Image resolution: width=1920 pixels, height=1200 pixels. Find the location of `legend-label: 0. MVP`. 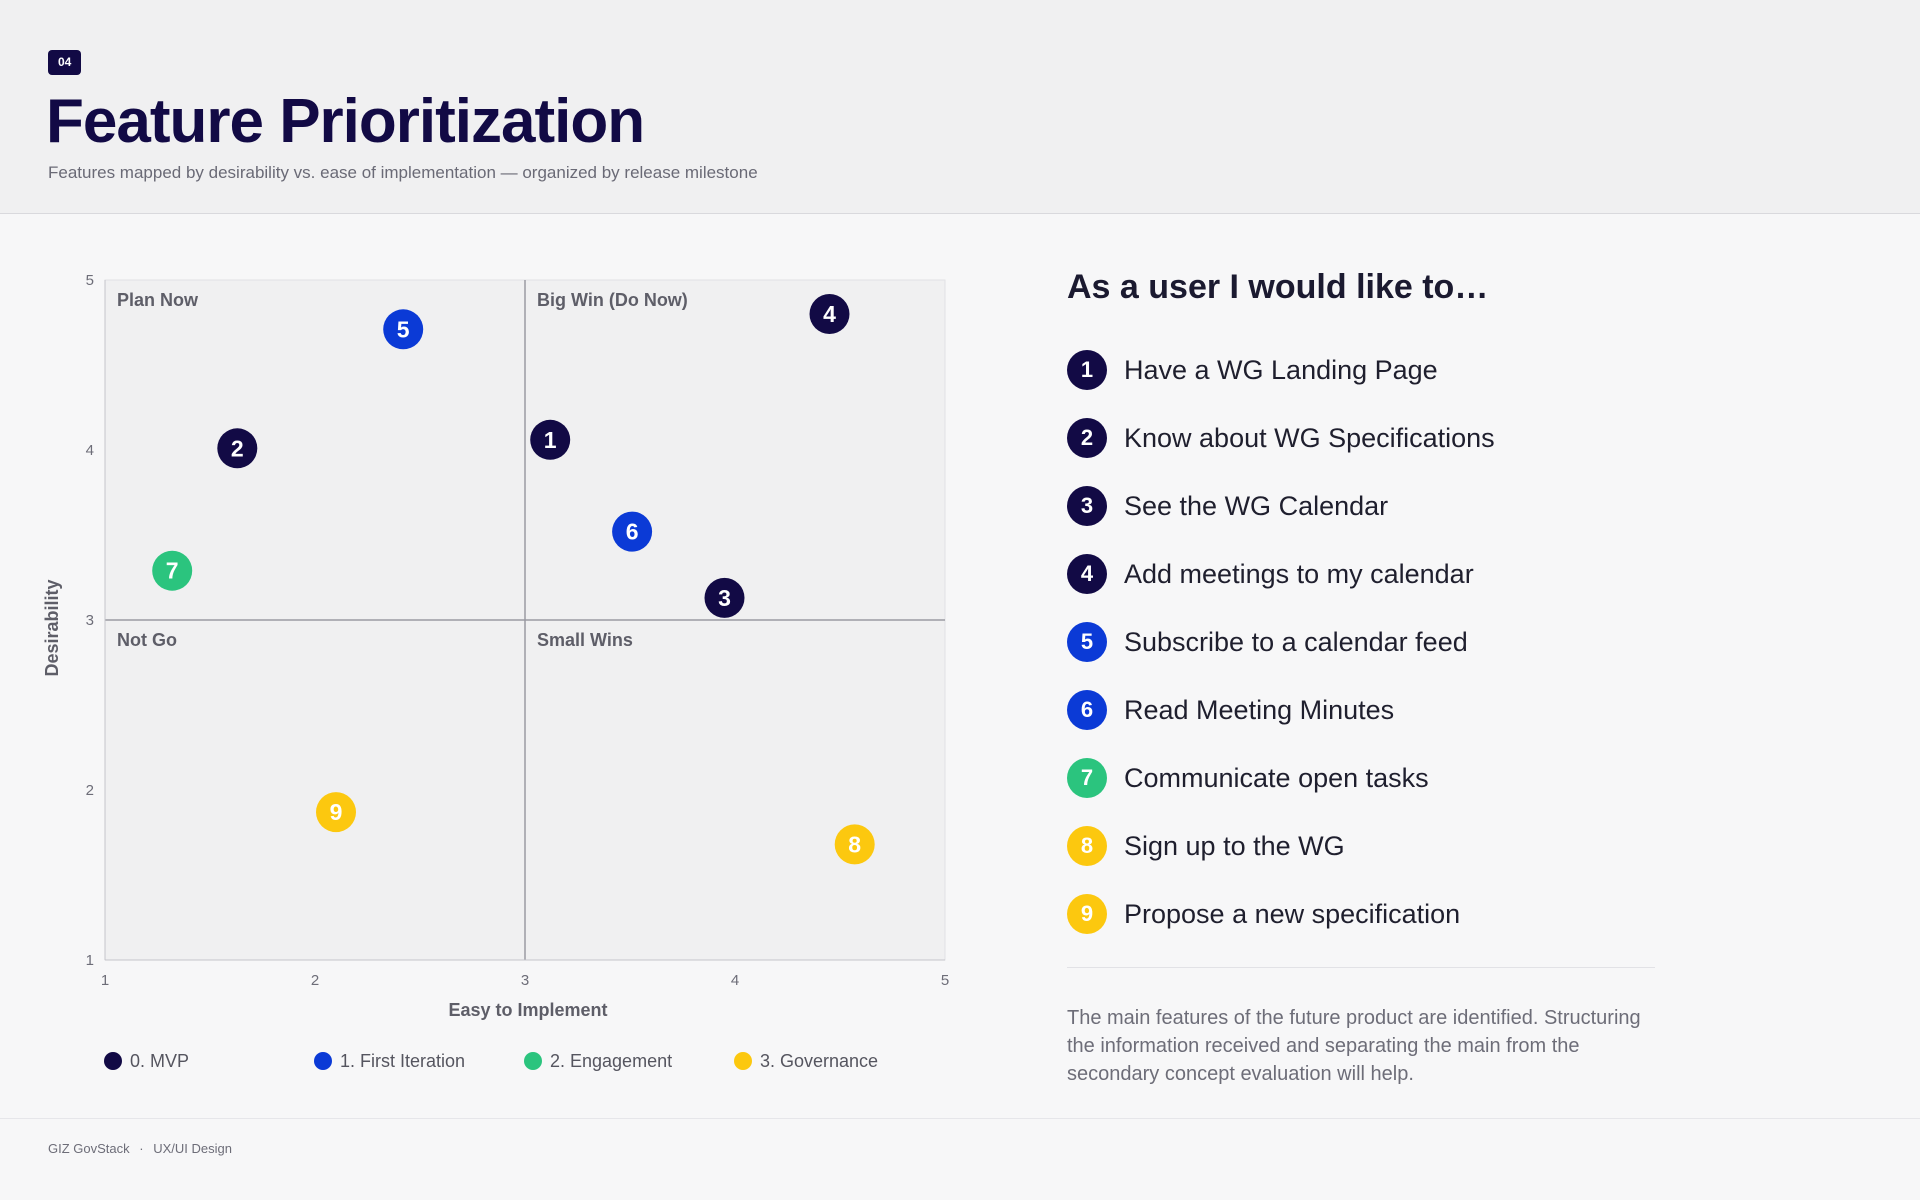

legend-label: 0. MVP is located at coordinates (160, 1060).